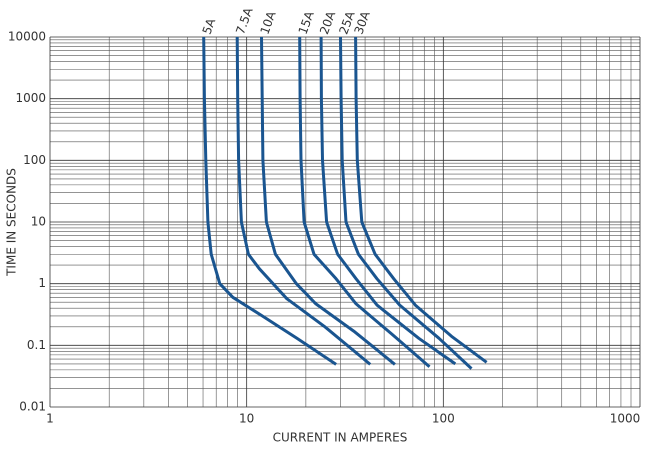  Describe the element at coordinates (306, 23) in the screenshot. I see `series-label: 15A` at that location.